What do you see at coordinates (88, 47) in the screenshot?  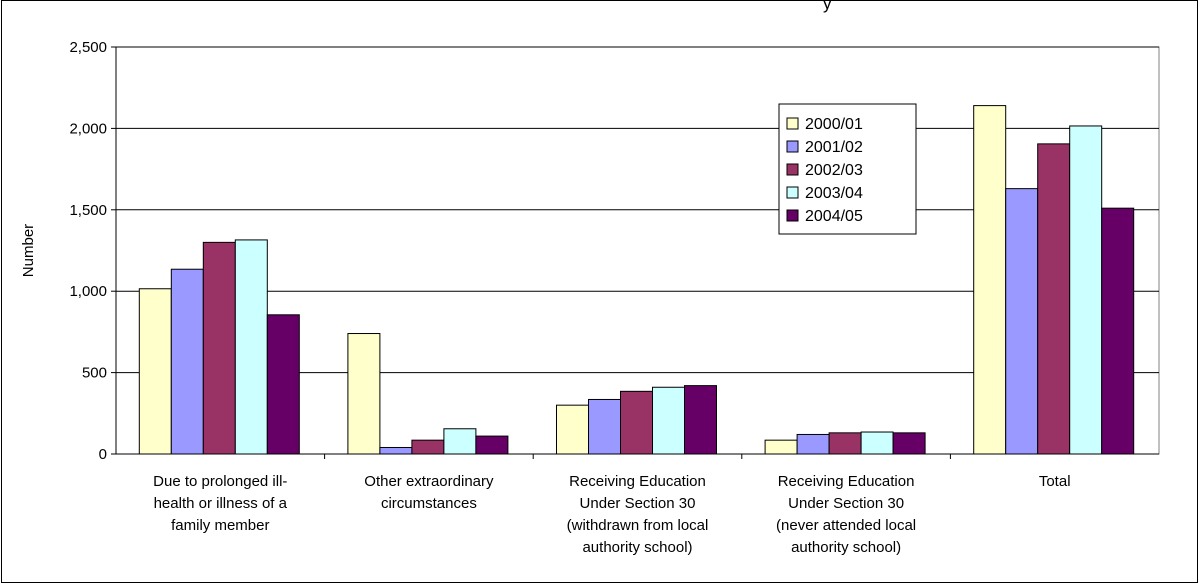 I see `y-tick-label: 2,500` at bounding box center [88, 47].